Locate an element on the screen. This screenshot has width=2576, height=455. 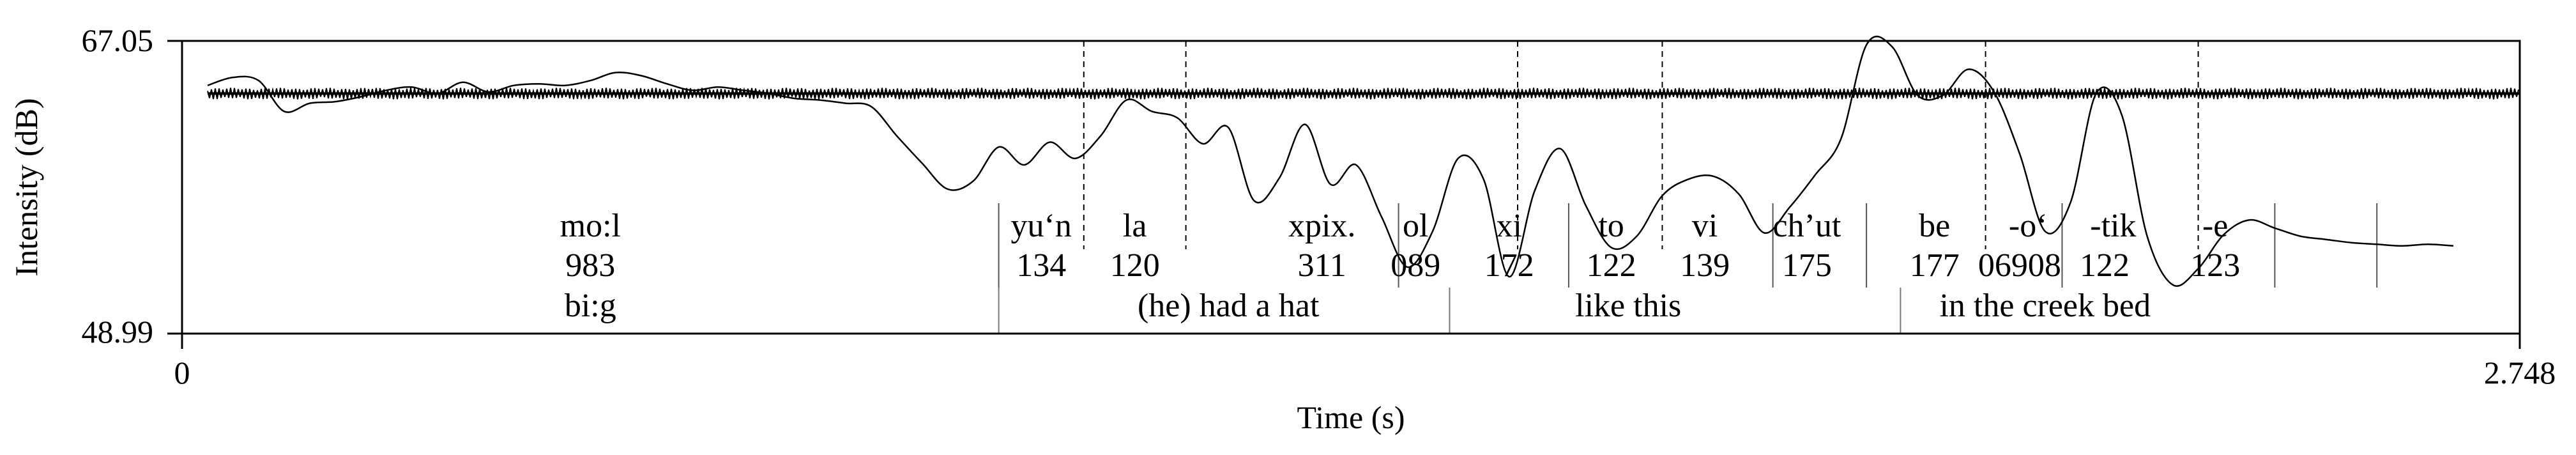
morpheme-label-8: ch’ut is located at coordinates (1806, 226).